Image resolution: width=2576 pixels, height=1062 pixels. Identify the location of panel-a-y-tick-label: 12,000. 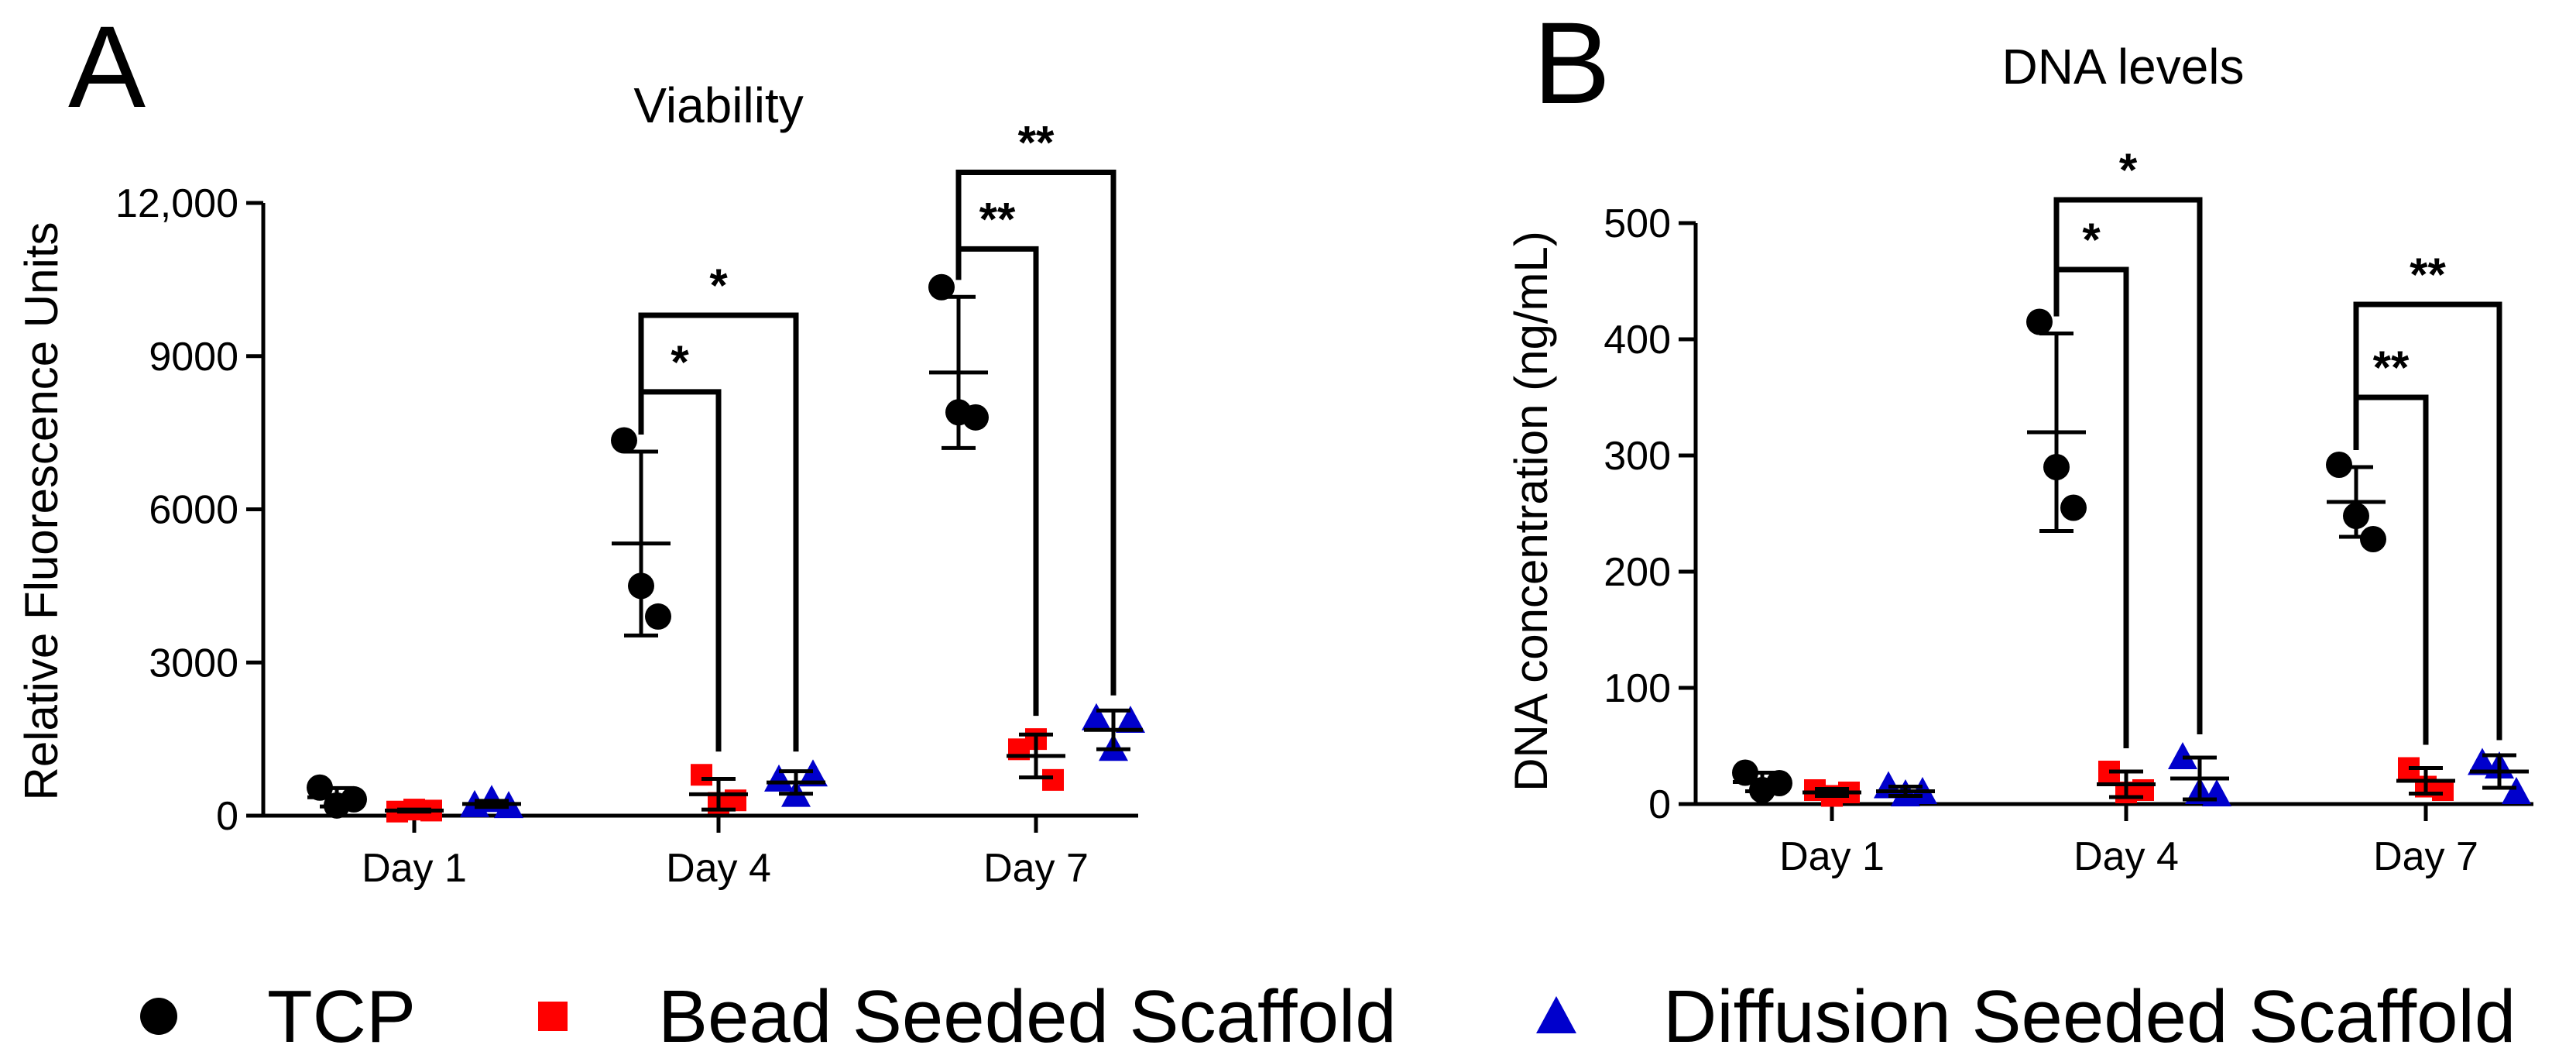
(176, 203).